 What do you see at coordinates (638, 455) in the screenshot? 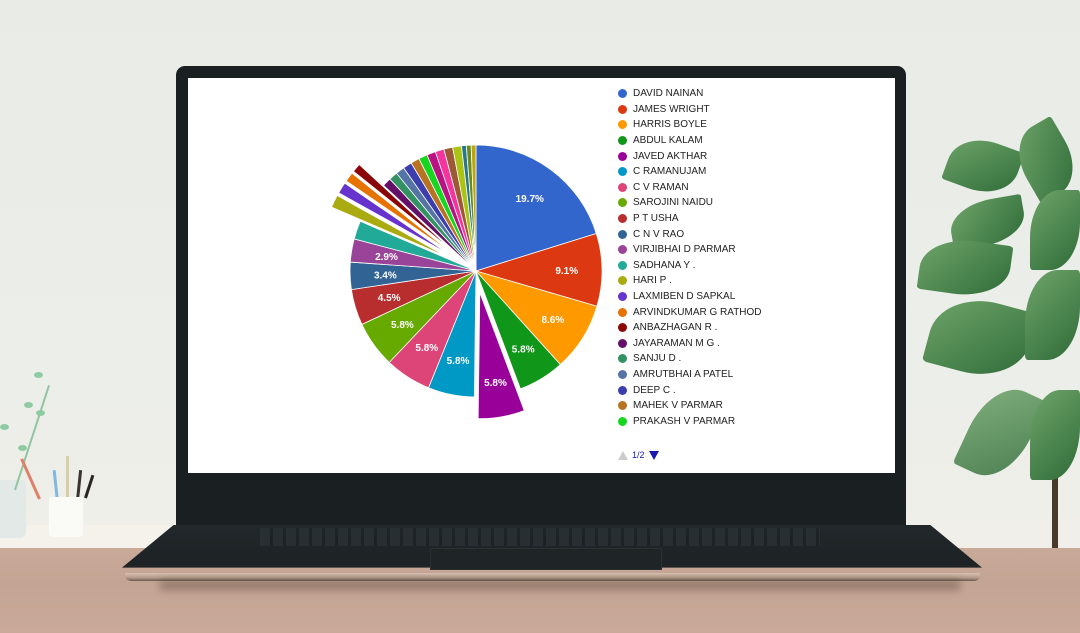
I see `legend-page-indicator: 1/2` at bounding box center [638, 455].